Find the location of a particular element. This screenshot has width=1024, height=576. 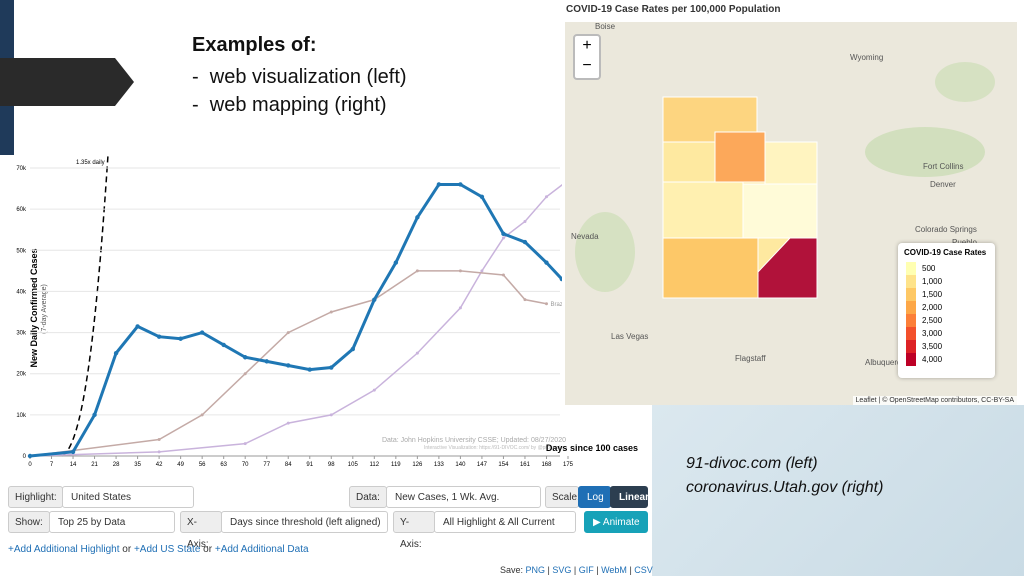

x-tick-label: 63 is located at coordinates (223, 465).